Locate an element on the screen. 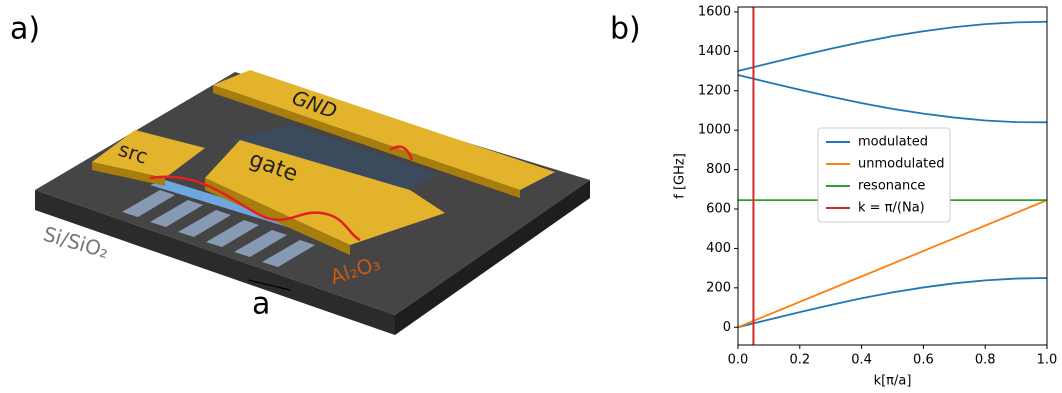  gate-pad is located at coordinates (325, 192).